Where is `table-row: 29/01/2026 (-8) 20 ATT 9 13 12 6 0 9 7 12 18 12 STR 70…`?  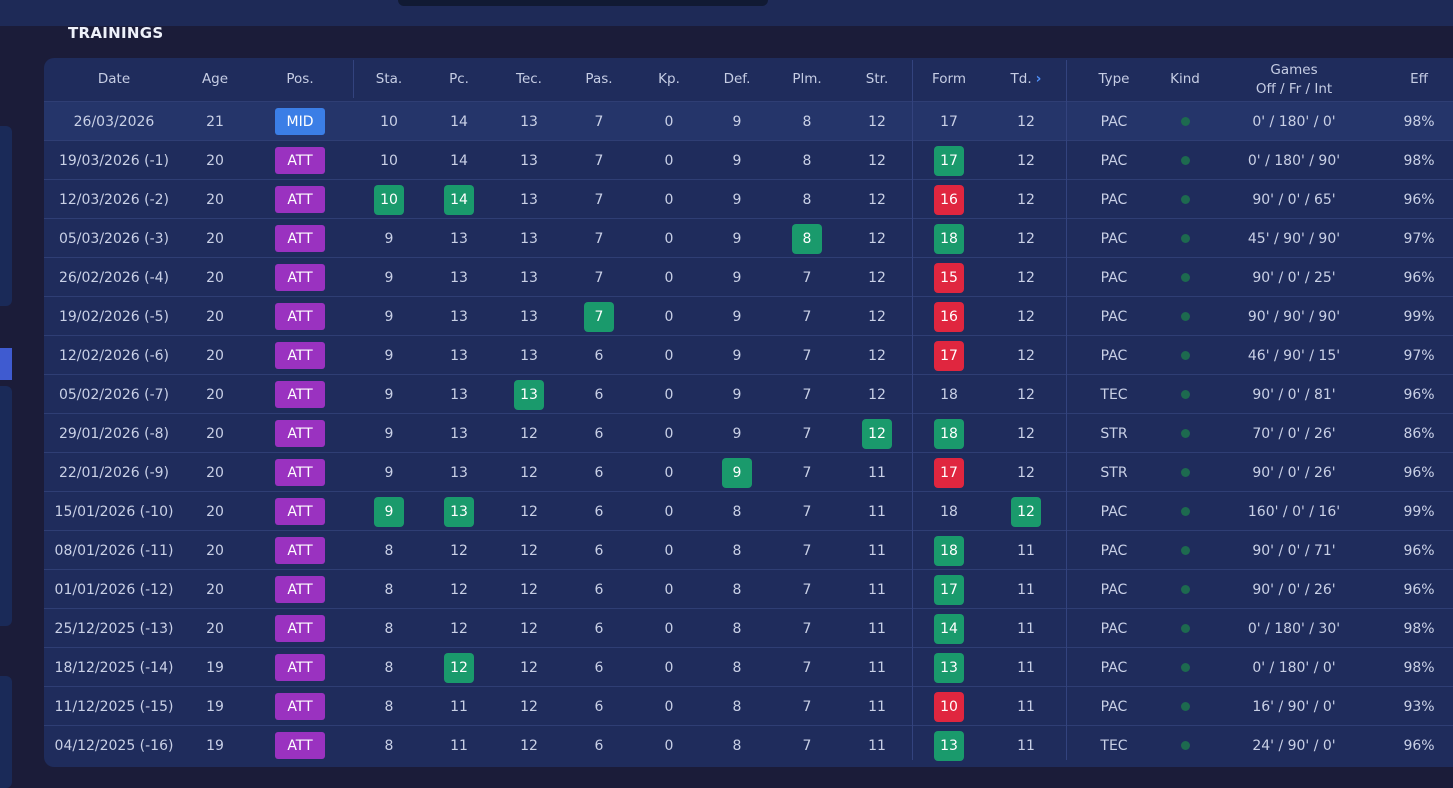 table-row: 29/01/2026 (-8) 20 ATT 9 13 12 6 0 9 7 12 18 12 STR 70… is located at coordinates (748, 433).